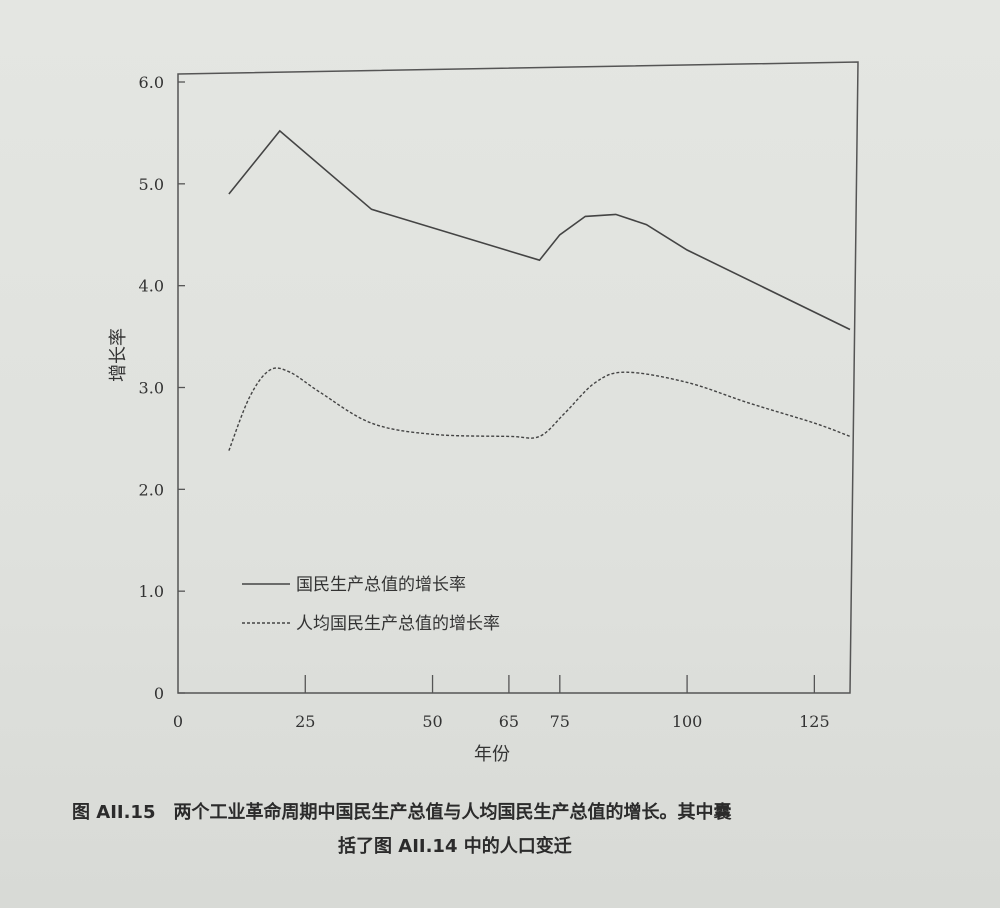 This screenshot has width=1000, height=908. What do you see at coordinates (151, 82) in the screenshot?
I see `y-tick-label: 6.0` at bounding box center [151, 82].